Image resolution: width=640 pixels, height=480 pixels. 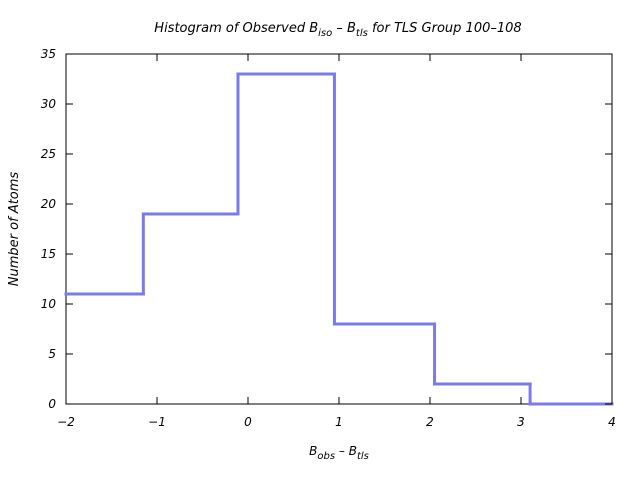 What do you see at coordinates (66, 422) in the screenshot?
I see `x-tick-label: −2` at bounding box center [66, 422].